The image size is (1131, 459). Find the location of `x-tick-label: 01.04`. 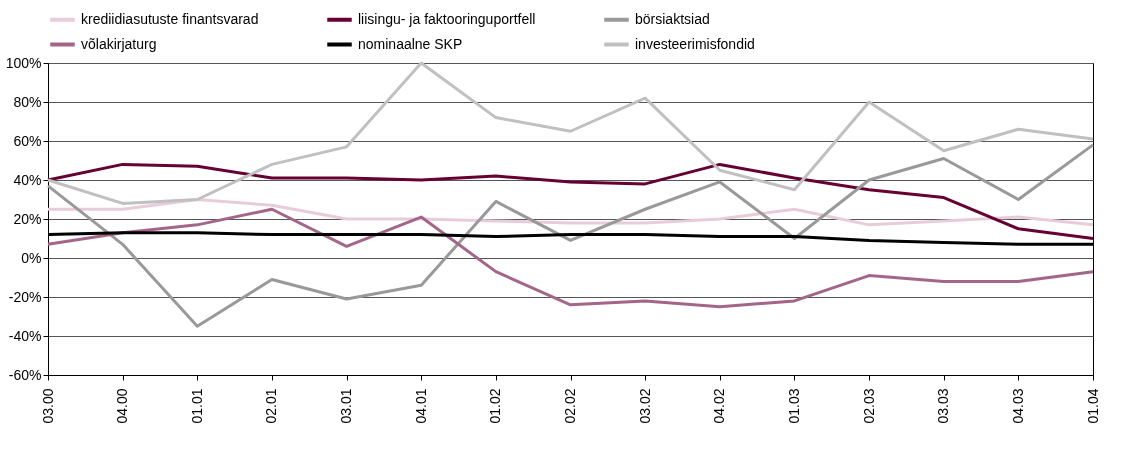

x-tick-label: 01.04 is located at coordinates (1092, 406).